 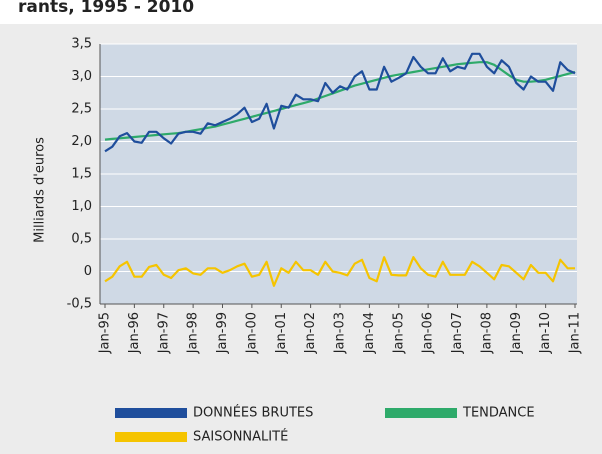 What do you see at coordinates (88, 271) in the screenshot?
I see `y-tick-label: 0` at bounding box center [88, 271].